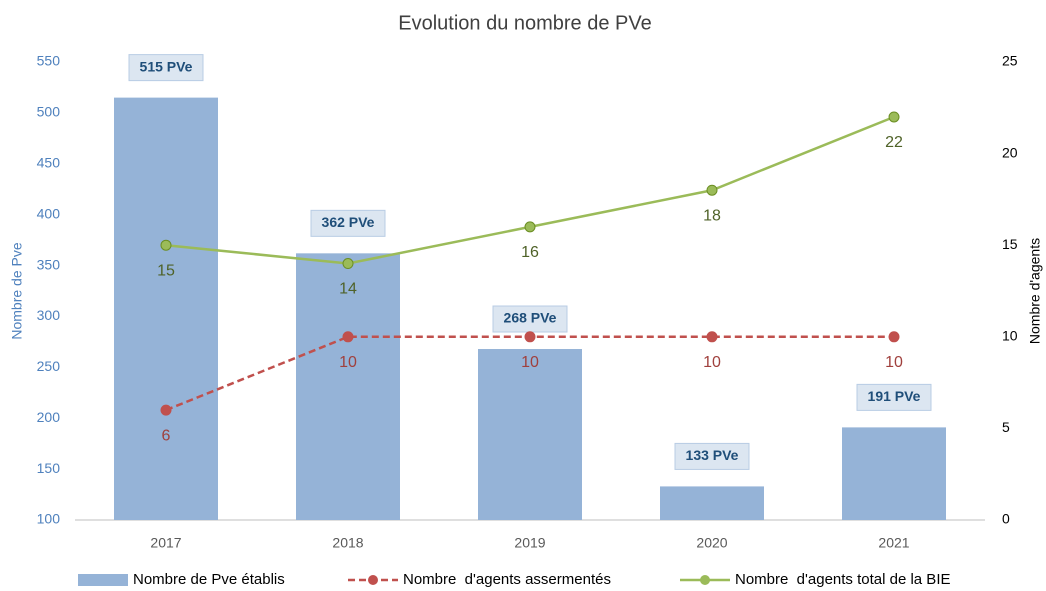 Image resolution: width=1046 pixels, height=591 pixels. Describe the element at coordinates (165, 543) in the screenshot. I see `x-tick-label: 2017` at that location.